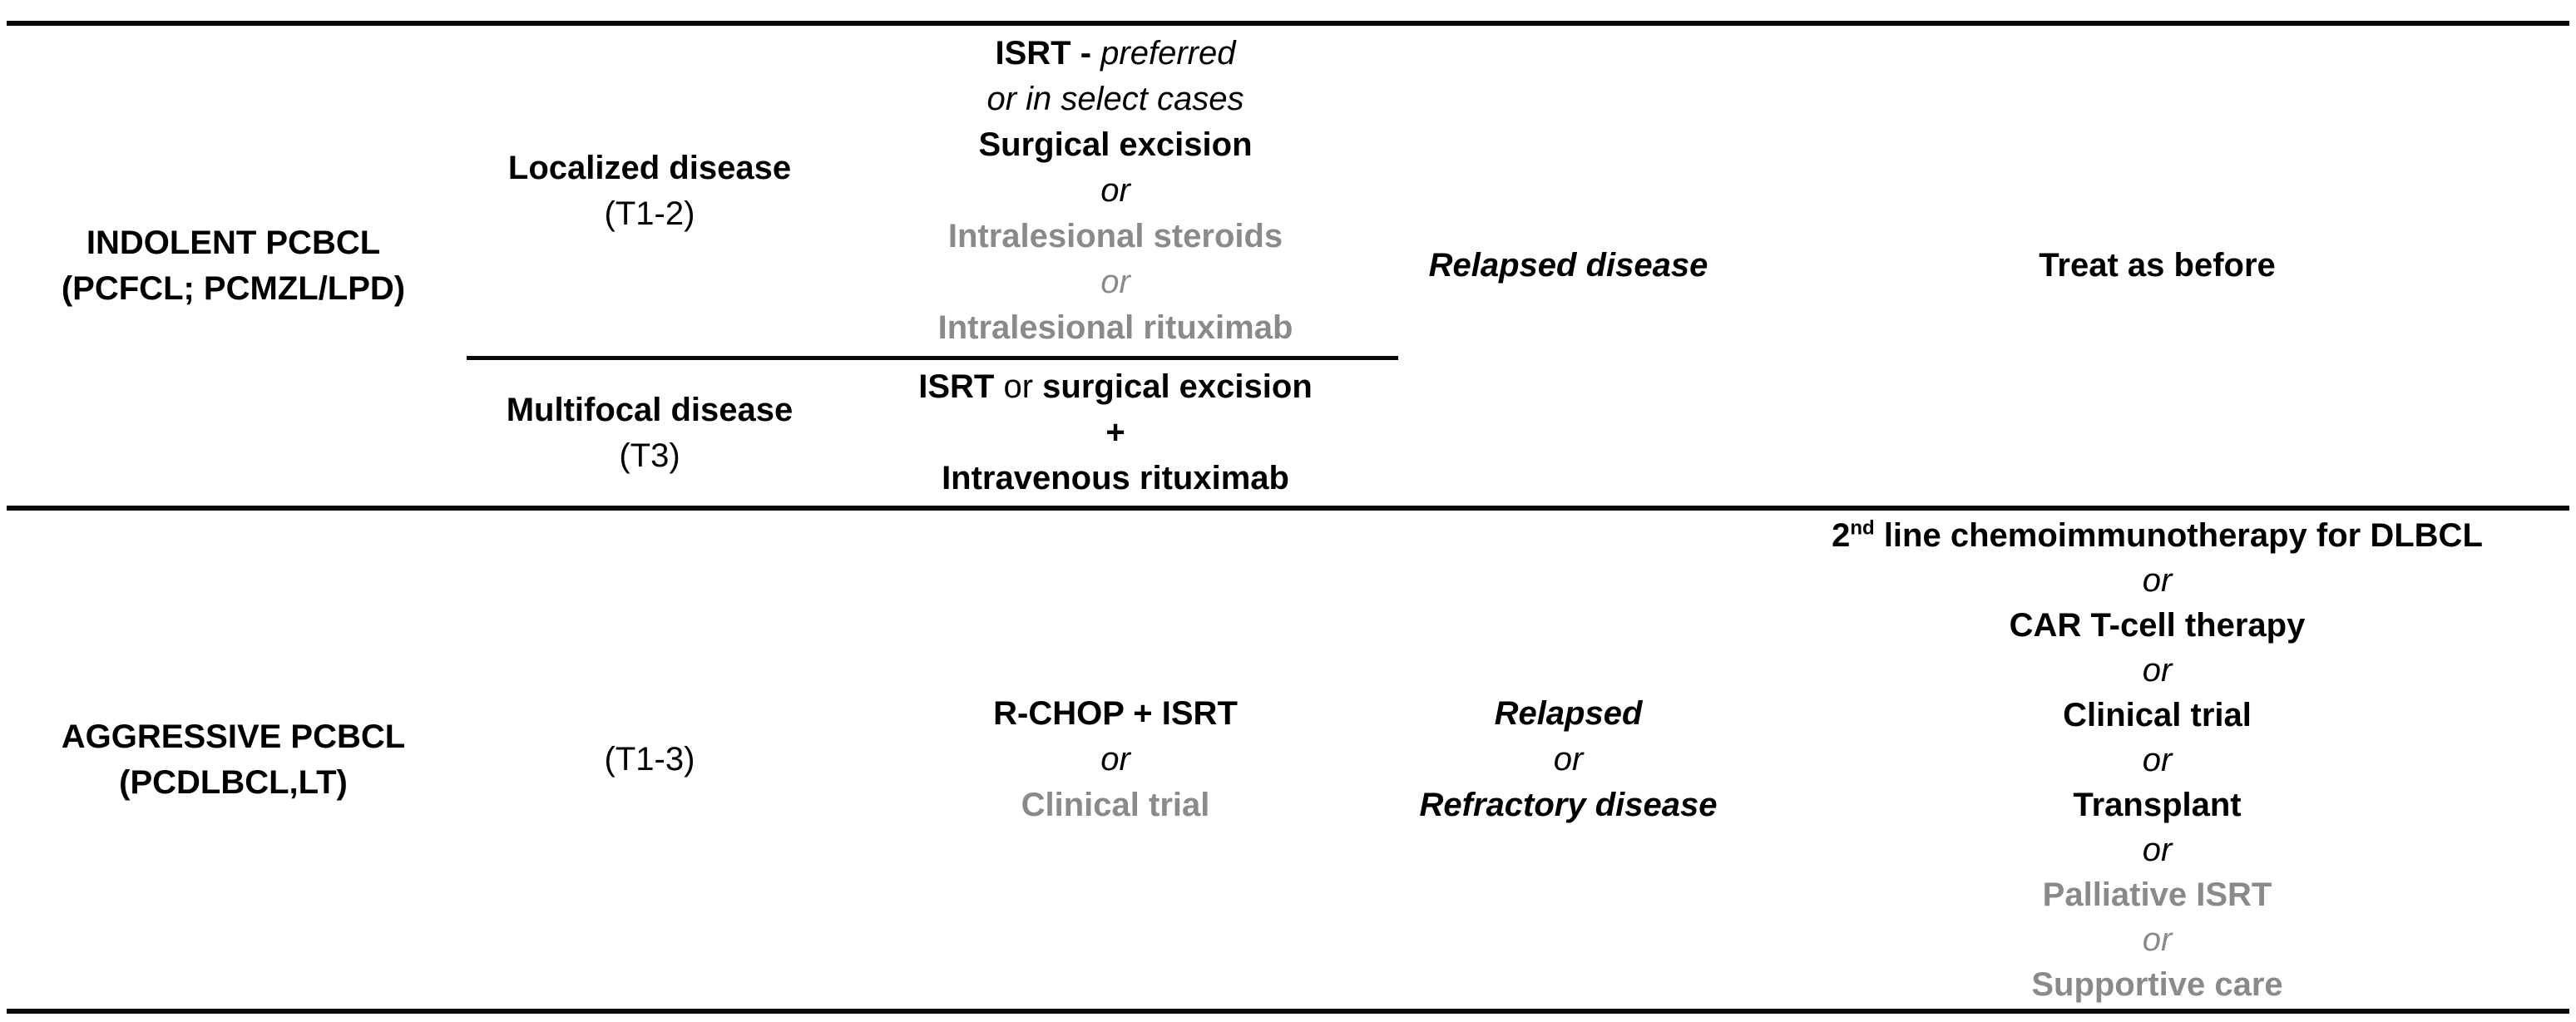 The height and width of the screenshot is (1022, 2576). What do you see at coordinates (2157, 804) in the screenshot?
I see `treatment-line-transplant: Transplant` at bounding box center [2157, 804].